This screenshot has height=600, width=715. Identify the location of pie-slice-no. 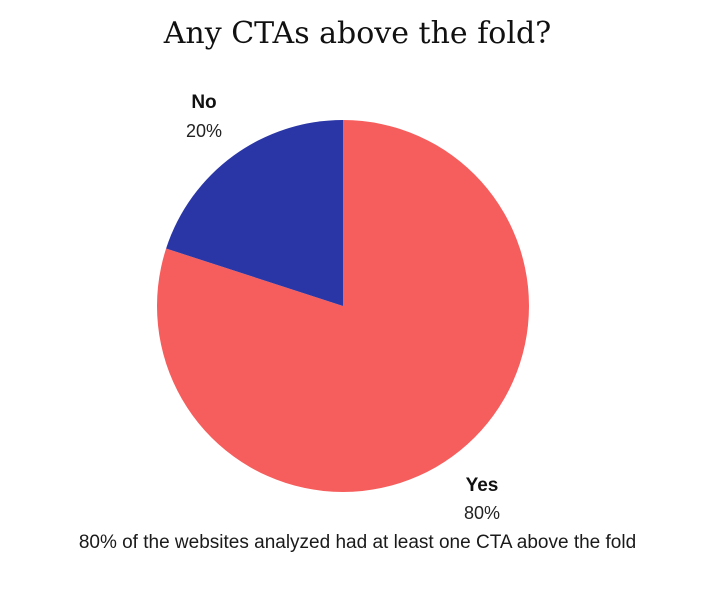
(254, 213).